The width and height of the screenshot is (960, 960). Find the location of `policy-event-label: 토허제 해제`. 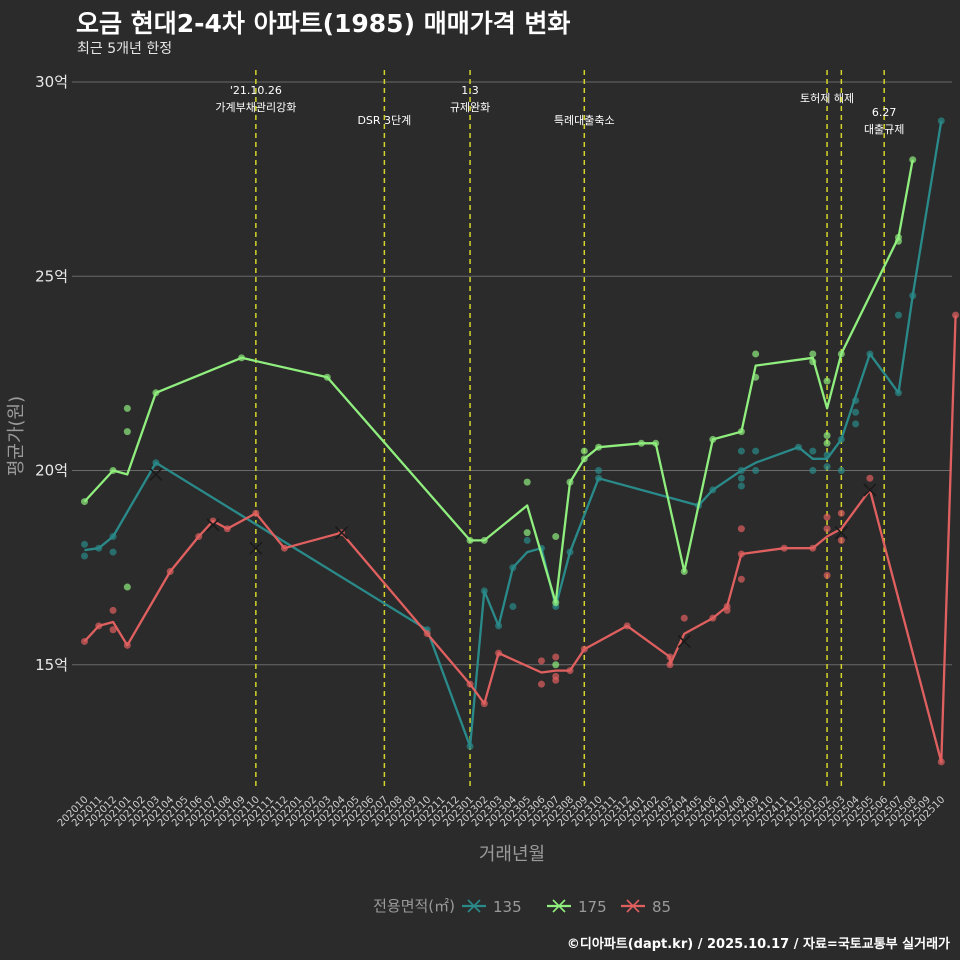

policy-event-label: 토허제 해제 is located at coordinates (827, 98).